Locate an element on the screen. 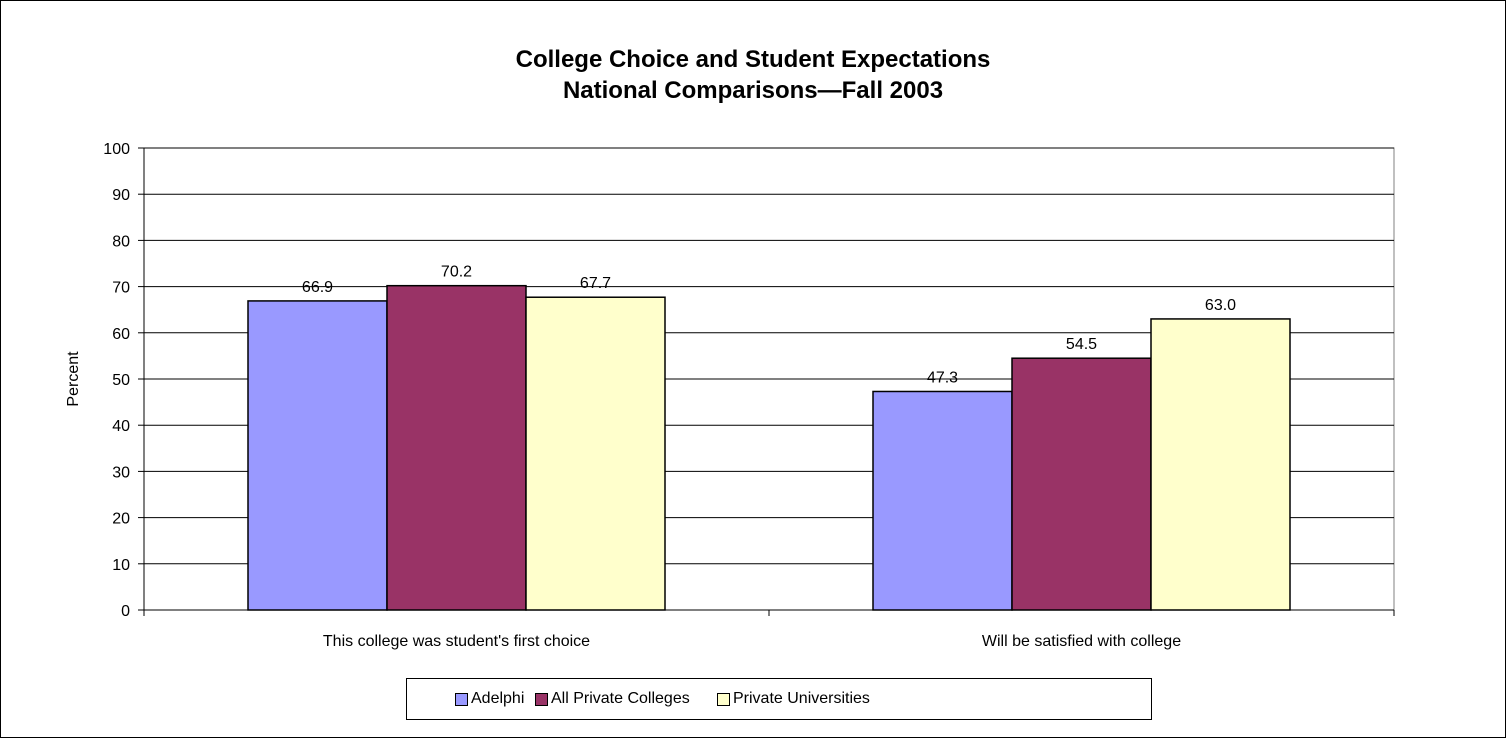 This screenshot has height=738, width=1506. data-label: 54.5 is located at coordinates (1081, 344).